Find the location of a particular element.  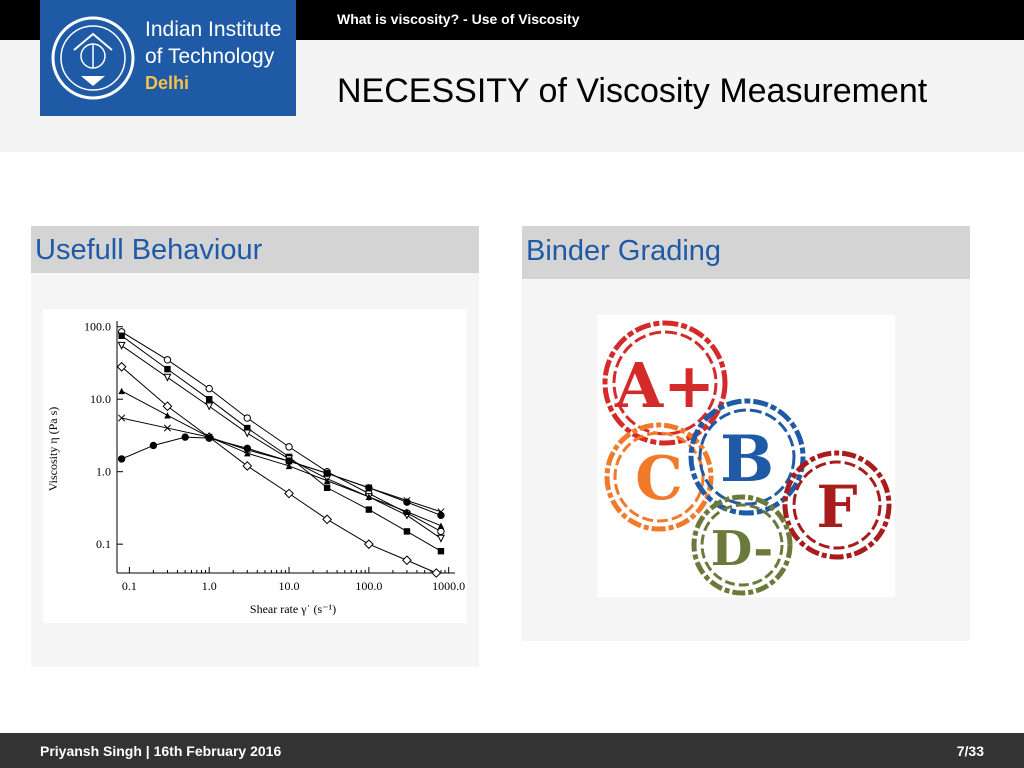

grade-stamp-d-minus: D- is located at coordinates (742, 545).